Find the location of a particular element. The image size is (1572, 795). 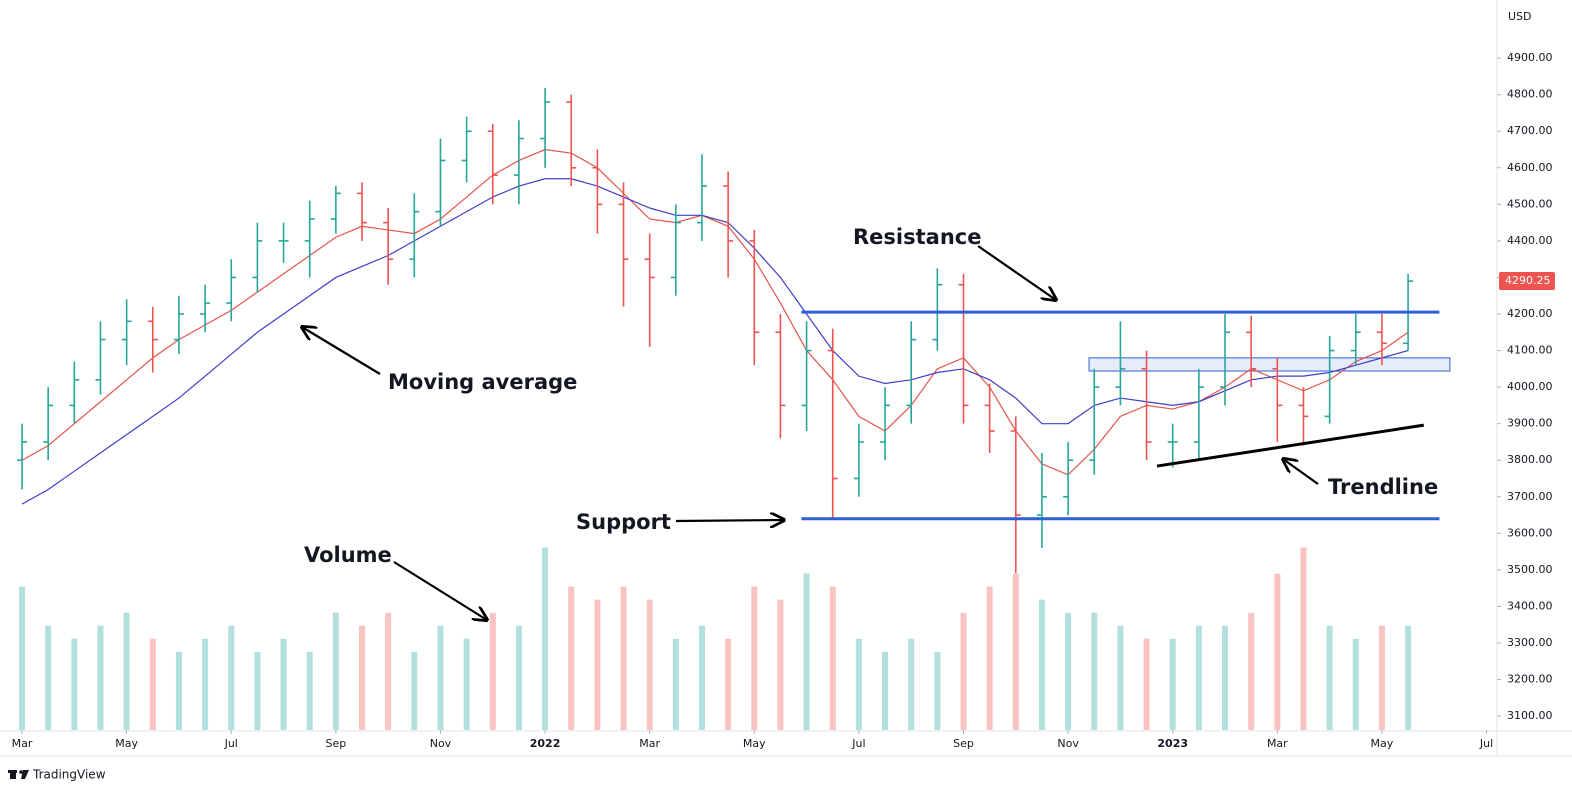

annotation: Volume is located at coordinates (348, 555).